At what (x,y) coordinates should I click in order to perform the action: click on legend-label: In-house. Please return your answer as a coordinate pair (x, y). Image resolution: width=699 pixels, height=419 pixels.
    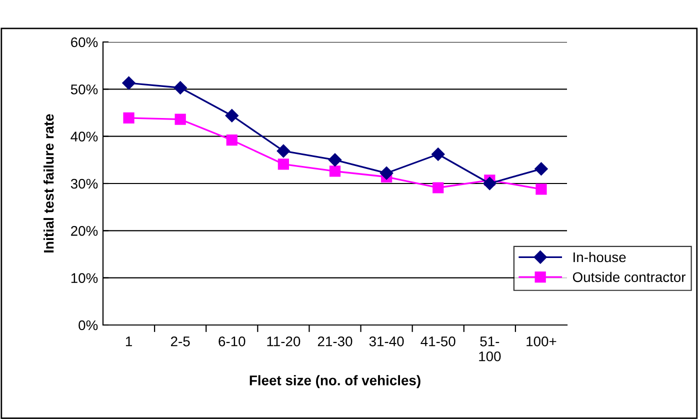
    Looking at the image, I should click on (600, 257).